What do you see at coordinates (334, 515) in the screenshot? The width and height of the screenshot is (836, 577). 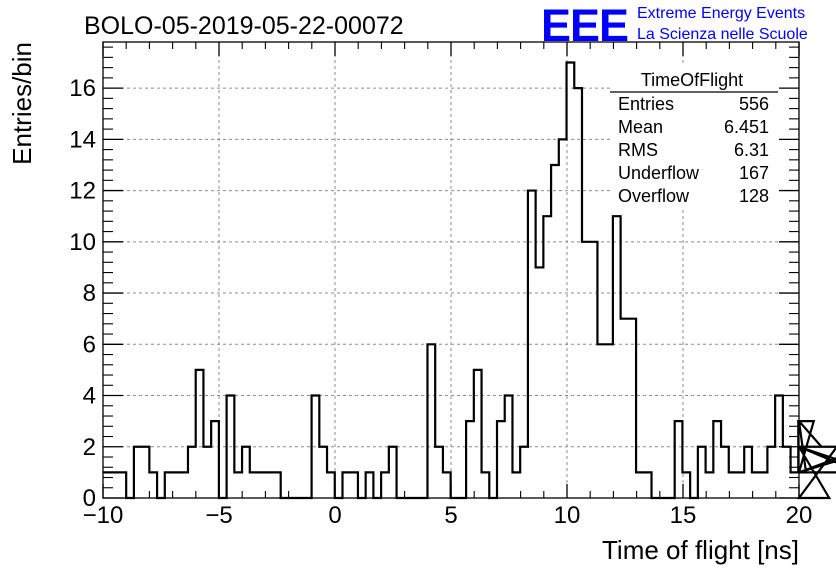 I see `x-tick-label: 0` at bounding box center [334, 515].